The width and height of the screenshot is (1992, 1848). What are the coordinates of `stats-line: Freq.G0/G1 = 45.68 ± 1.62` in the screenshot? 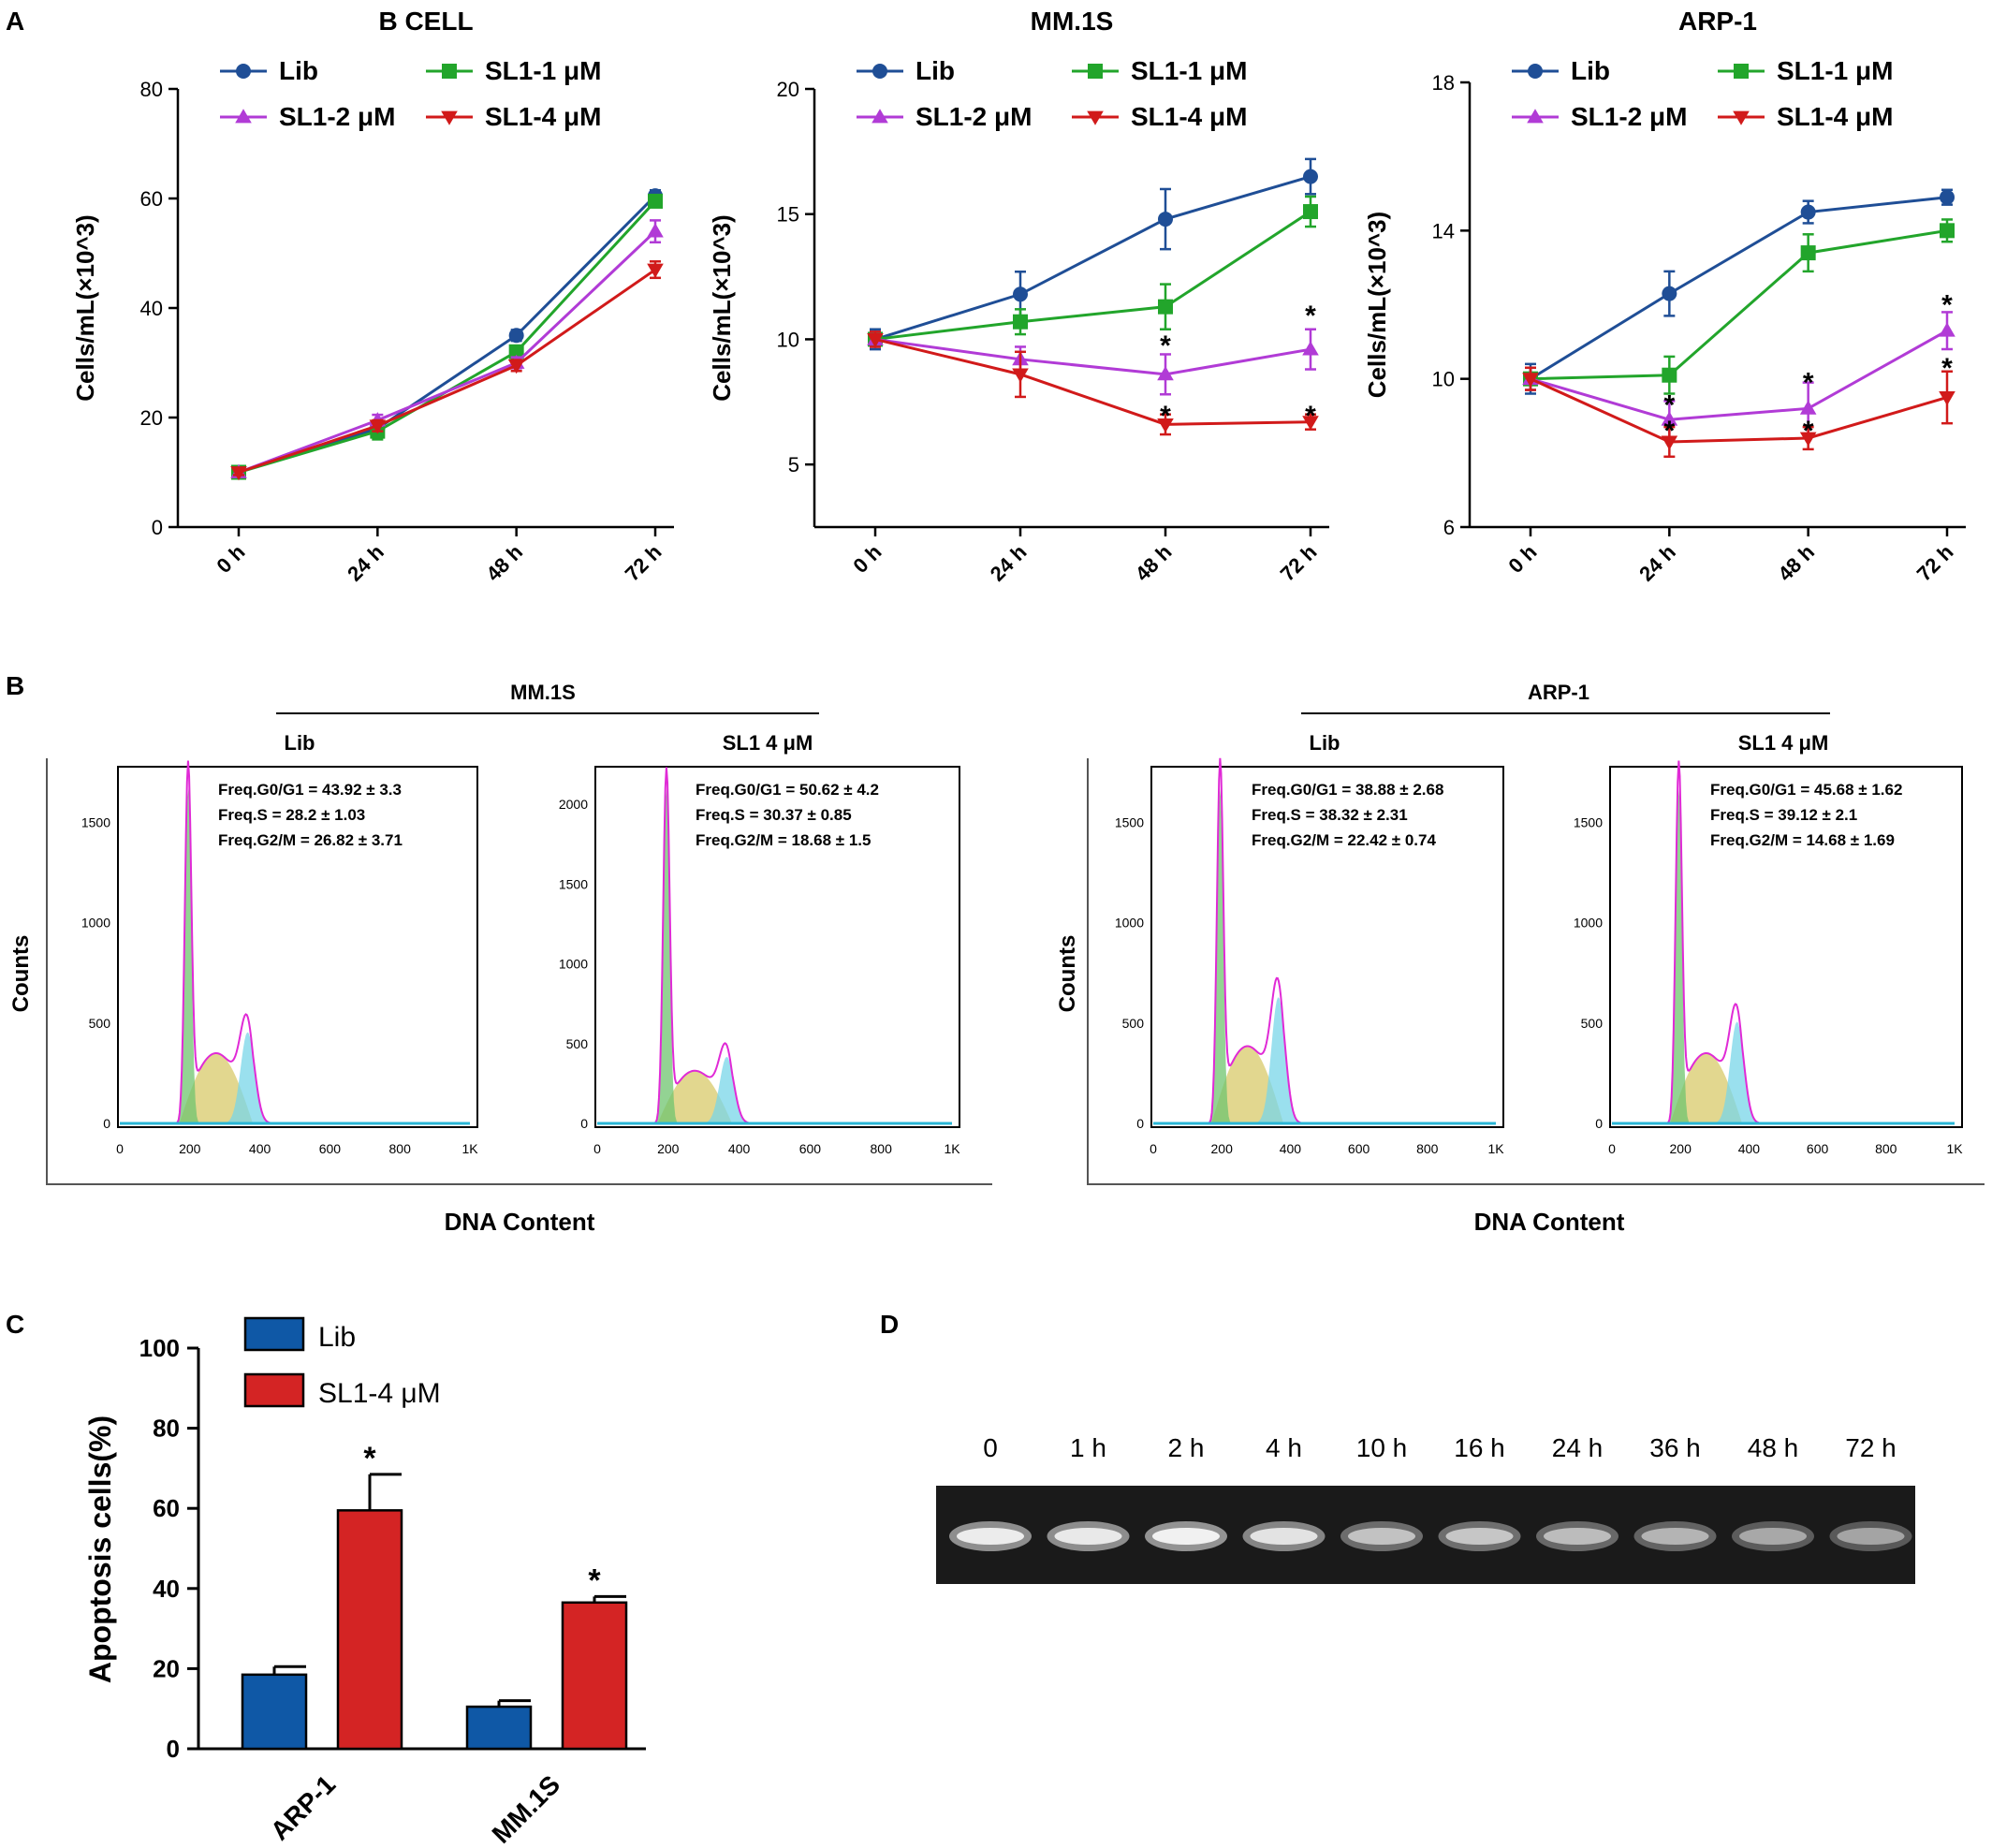 It's located at (1806, 790).